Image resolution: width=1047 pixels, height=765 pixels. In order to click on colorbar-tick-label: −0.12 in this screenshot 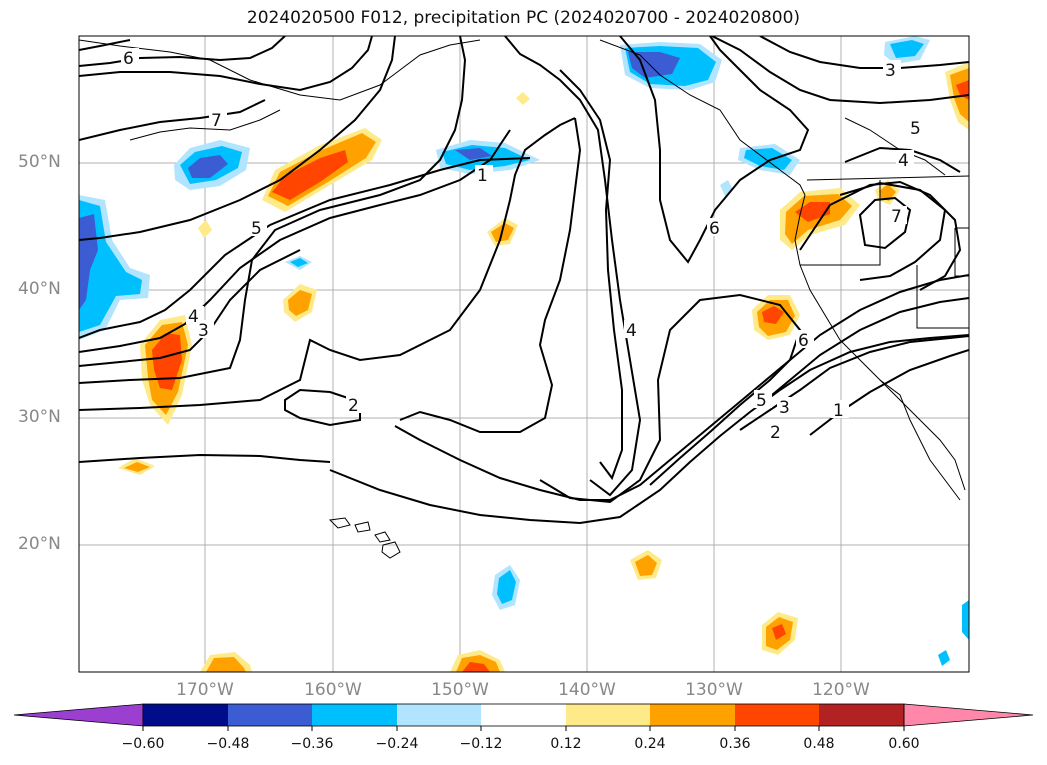, I will do `click(481, 744)`.